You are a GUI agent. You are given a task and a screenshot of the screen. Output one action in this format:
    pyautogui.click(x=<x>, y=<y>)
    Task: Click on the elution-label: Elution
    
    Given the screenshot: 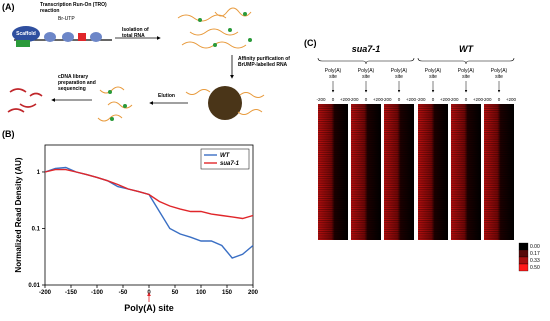 What is the action you would take?
    pyautogui.click(x=166, y=96)
    